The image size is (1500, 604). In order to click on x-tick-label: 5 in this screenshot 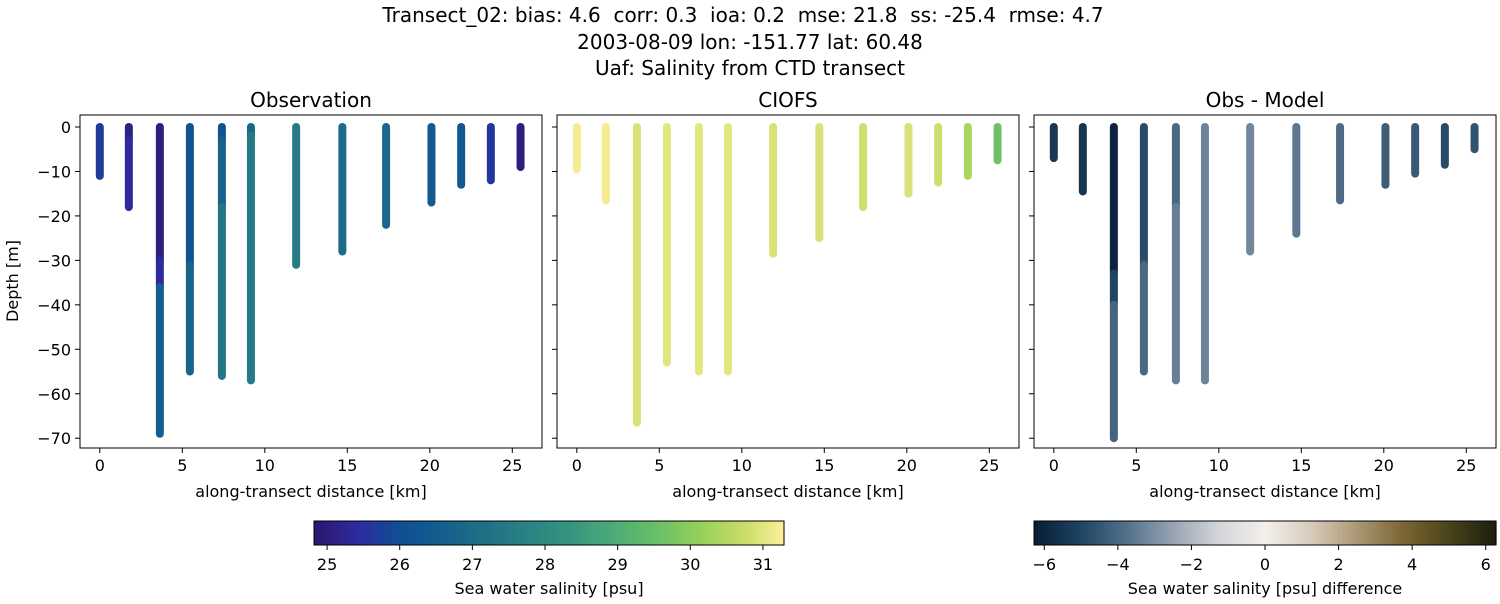, I will do `click(1136, 465)`.